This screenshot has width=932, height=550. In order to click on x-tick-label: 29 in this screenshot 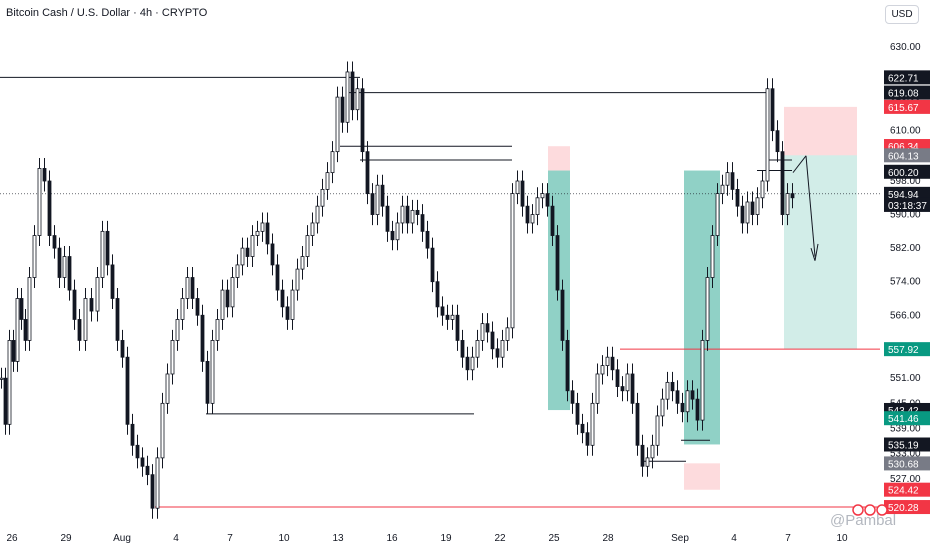, I will do `click(66, 538)`.